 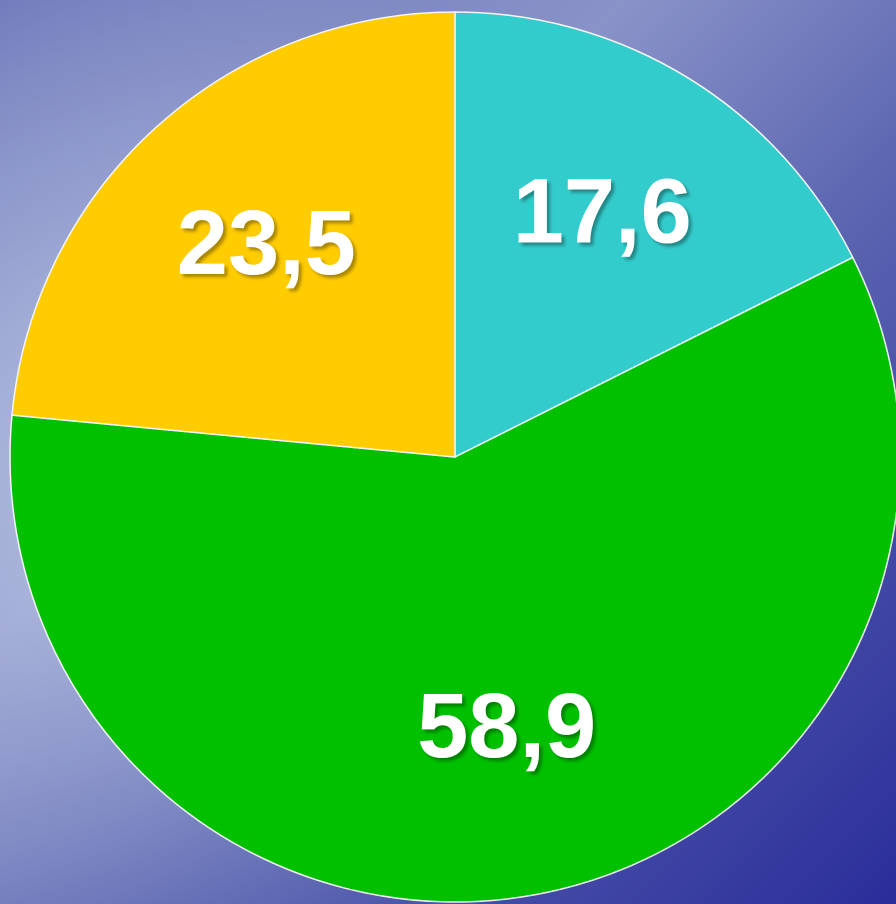 What do you see at coordinates (602, 212) in the screenshot?
I see `data-label: 17,6` at bounding box center [602, 212].